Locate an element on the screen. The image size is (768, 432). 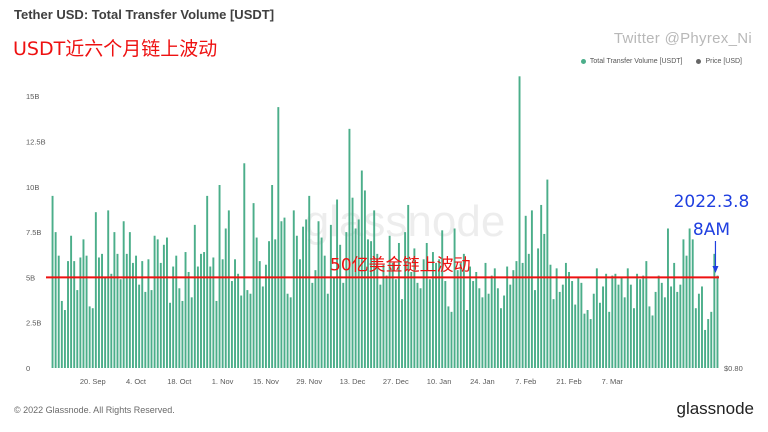
legend-item-volume: Total Transfer Volume [USDT] is located at coordinates (631, 61).